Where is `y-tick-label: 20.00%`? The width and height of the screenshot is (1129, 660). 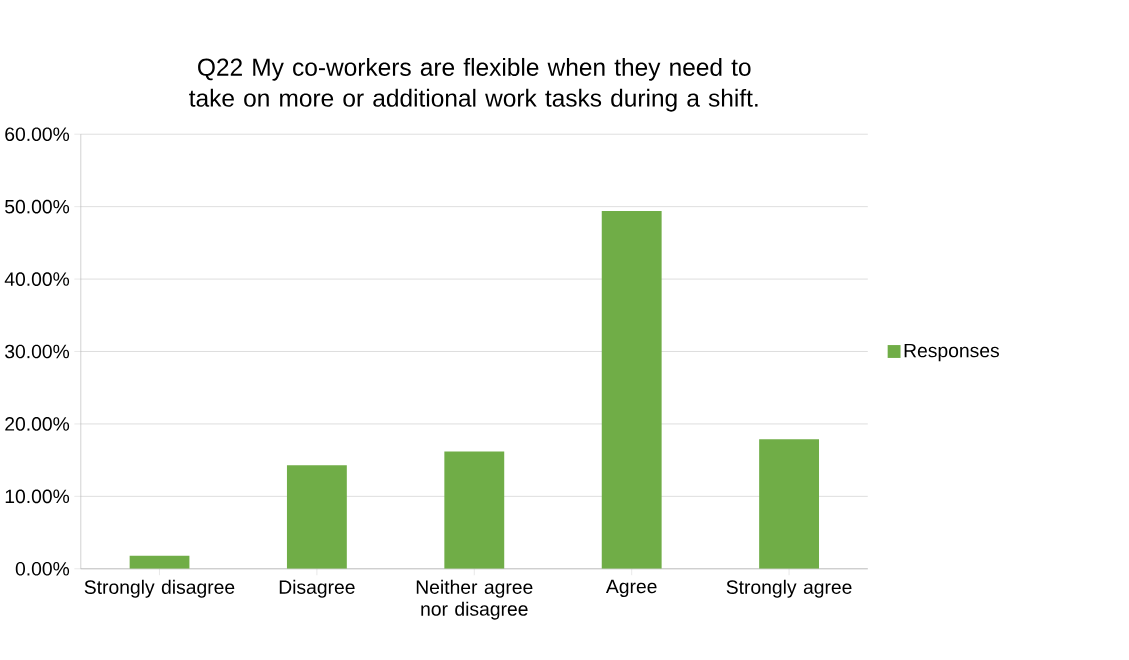
y-tick-label: 20.00% is located at coordinates (37, 424).